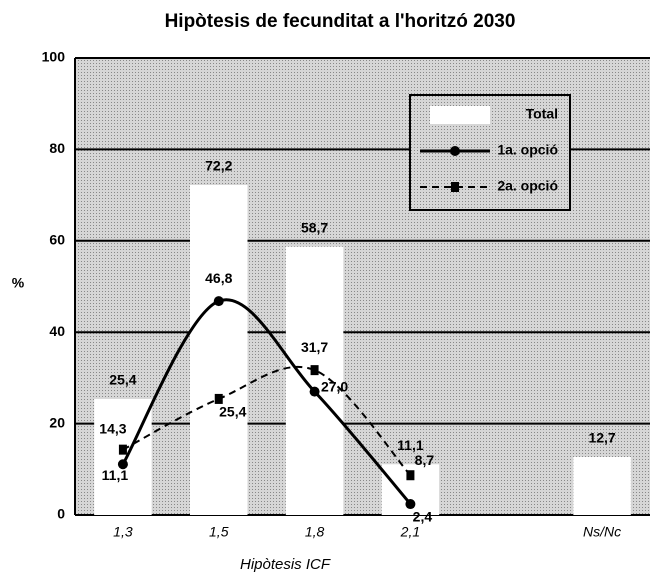 The width and height of the screenshot is (650, 577). Describe the element at coordinates (57, 240) in the screenshot. I see `y-tick-label: 60` at that location.